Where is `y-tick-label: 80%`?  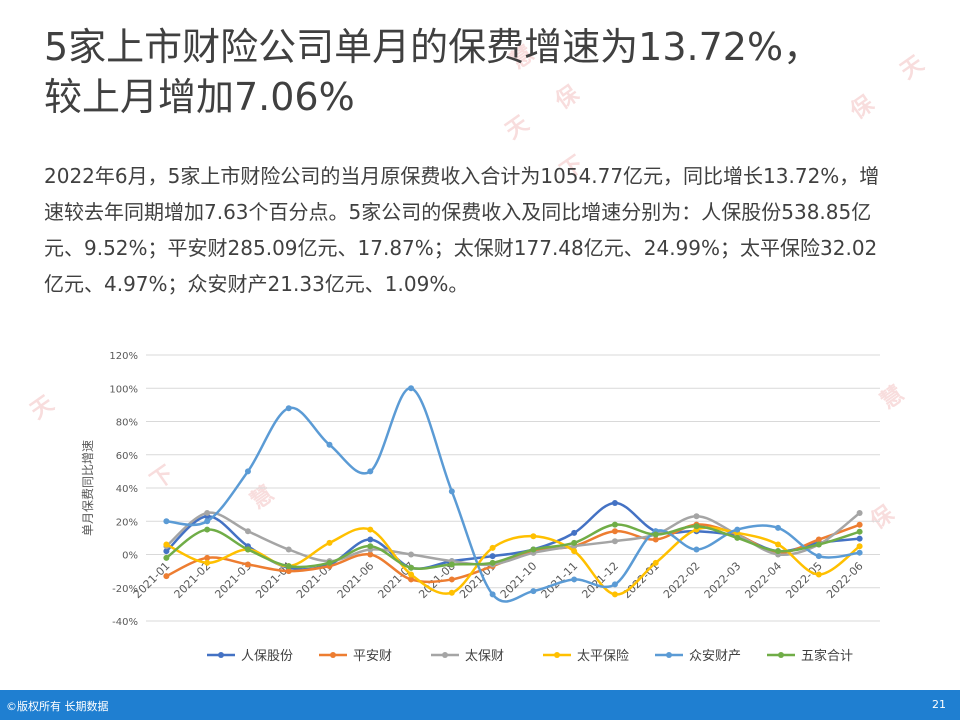
y-tick-label: 80% is located at coordinates (127, 423).